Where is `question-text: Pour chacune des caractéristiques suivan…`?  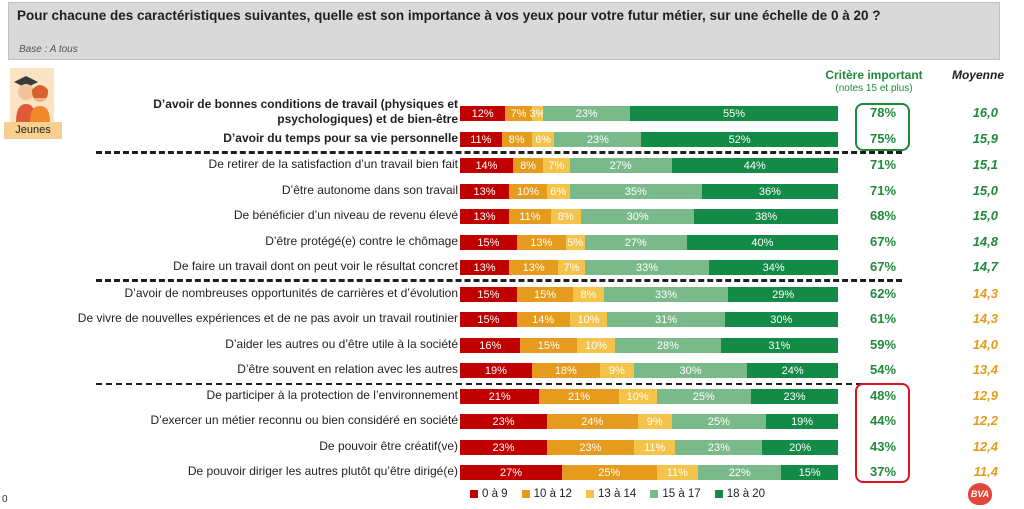
question-text: Pour chacune des caractéristiques suivan… is located at coordinates (449, 15).